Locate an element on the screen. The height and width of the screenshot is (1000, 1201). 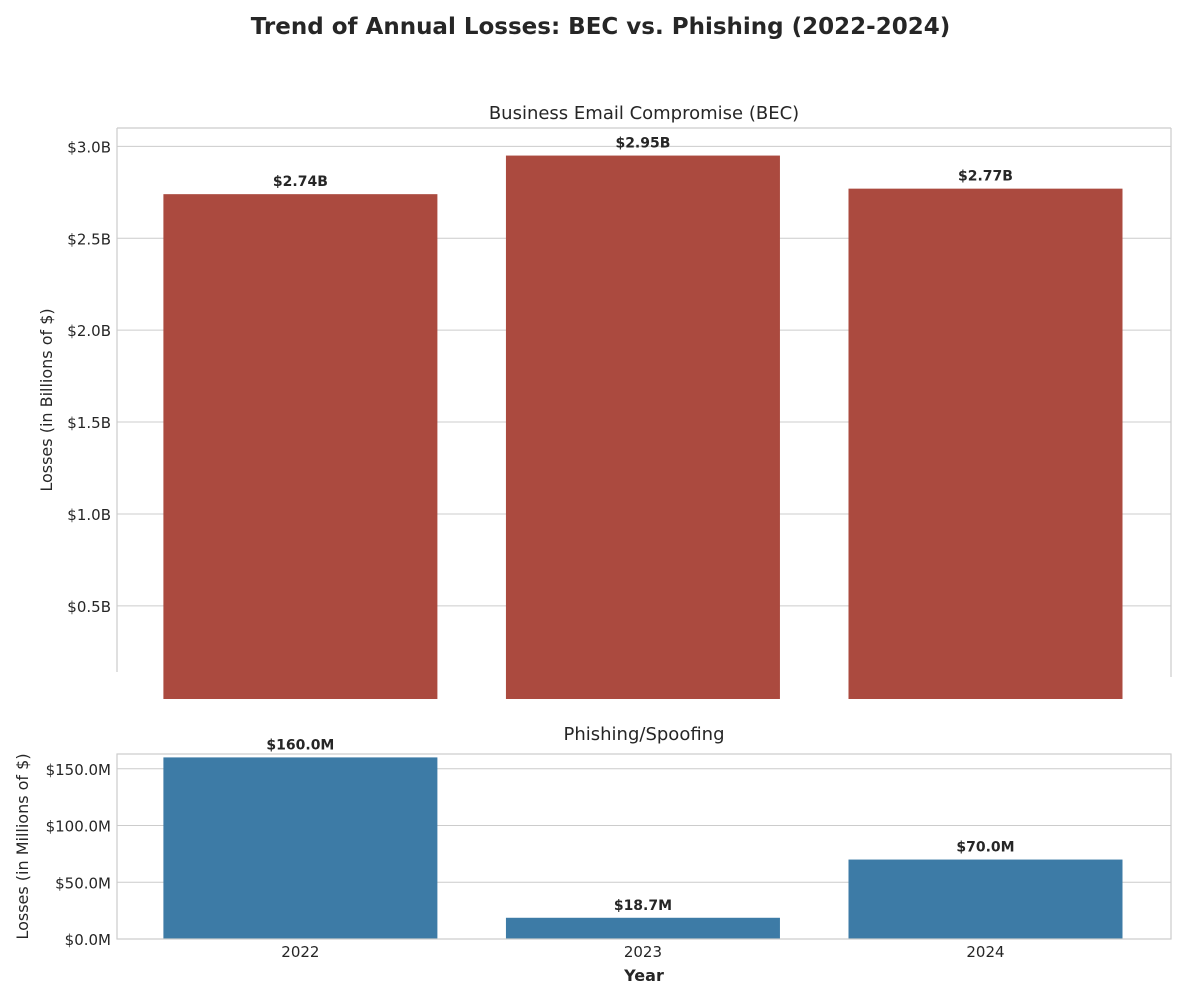
bar-value-label: $70.0M is located at coordinates (985, 848).